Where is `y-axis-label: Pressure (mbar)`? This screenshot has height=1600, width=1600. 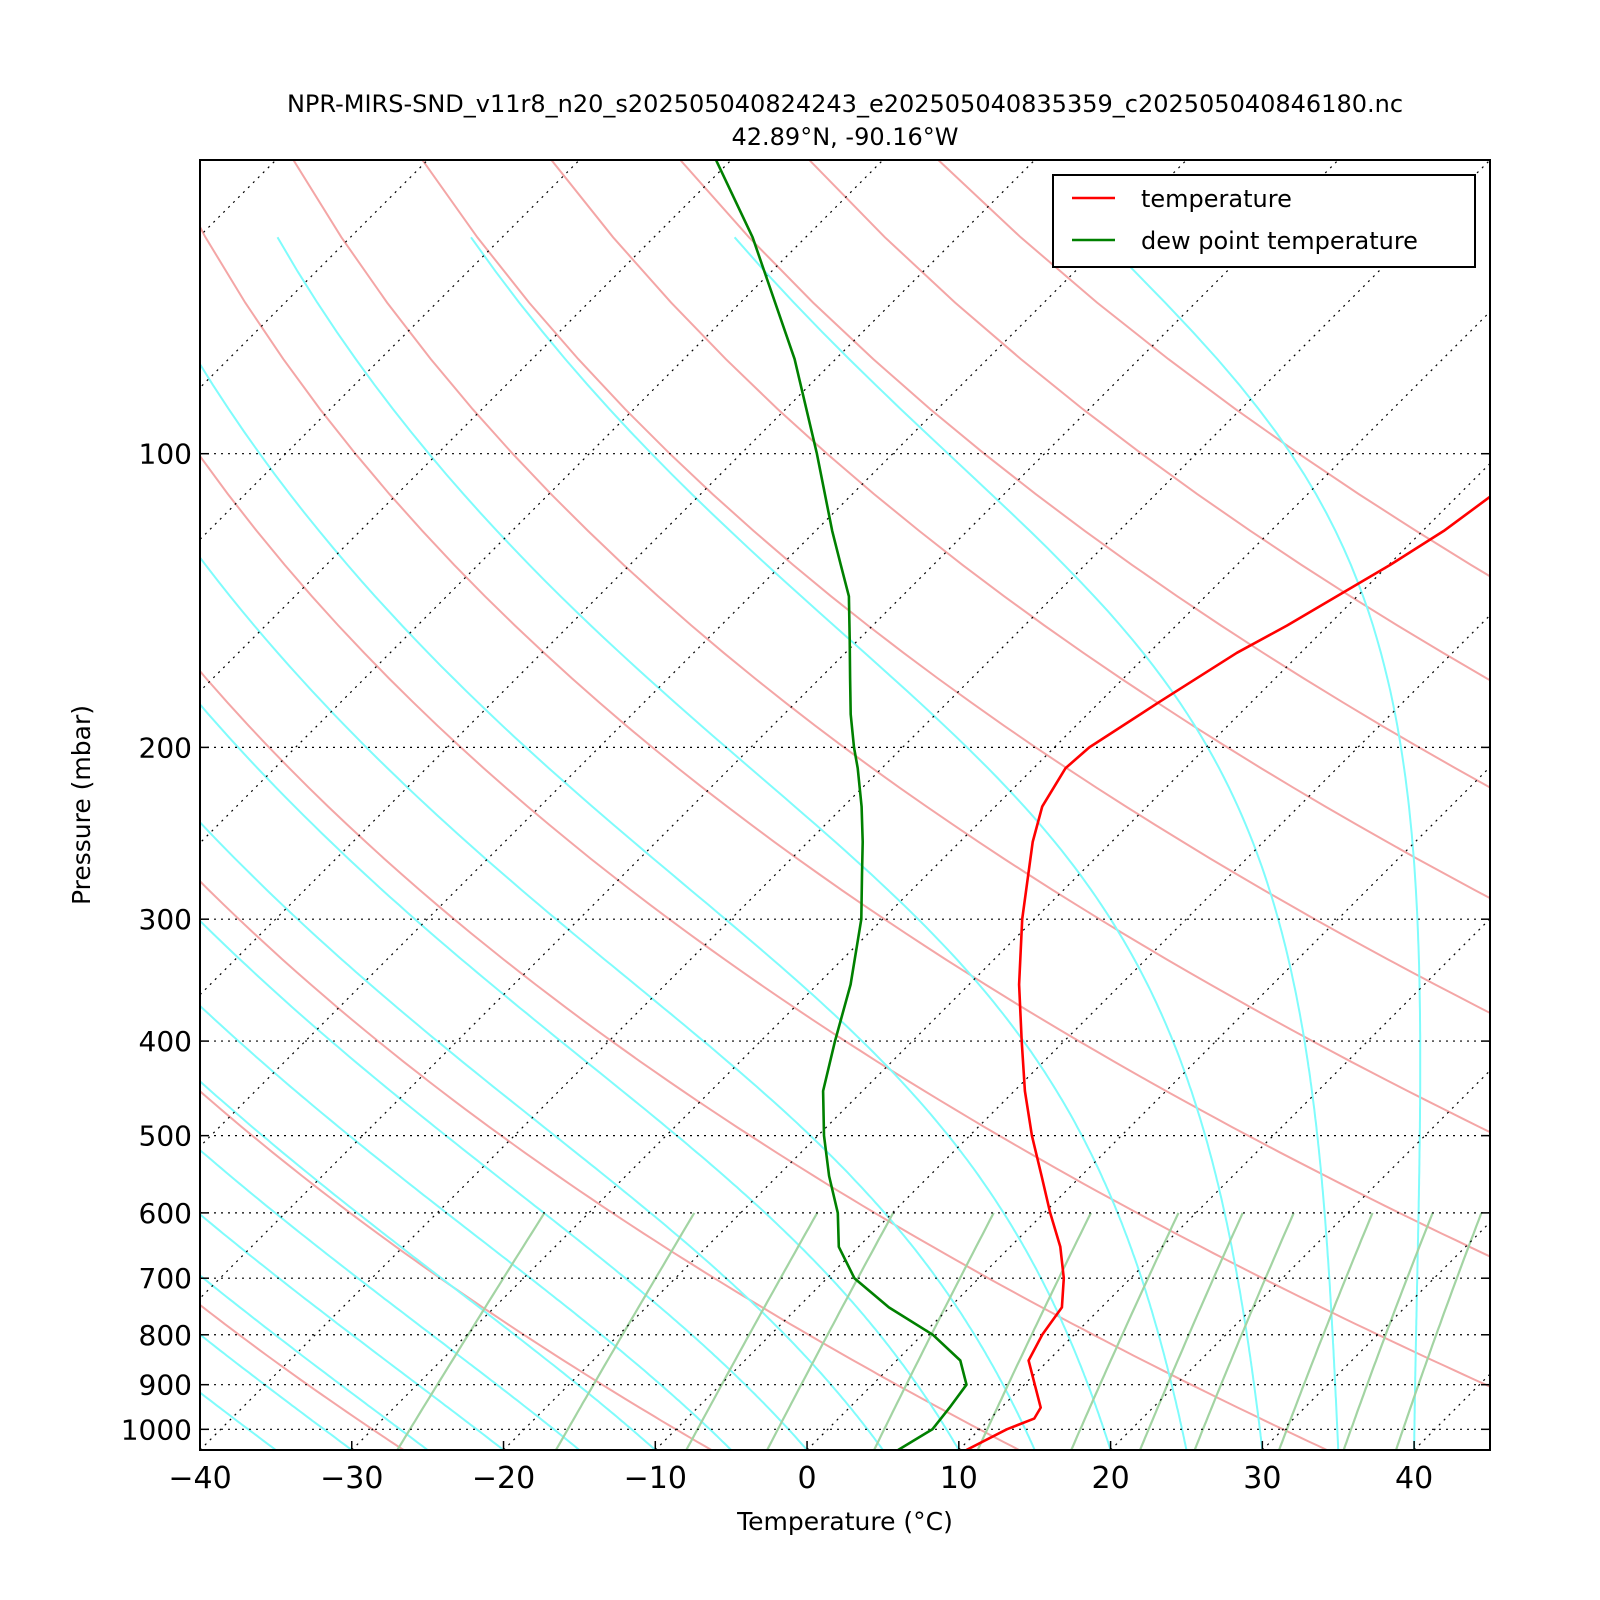 y-axis-label: Pressure (mbar) is located at coordinates (81, 805).